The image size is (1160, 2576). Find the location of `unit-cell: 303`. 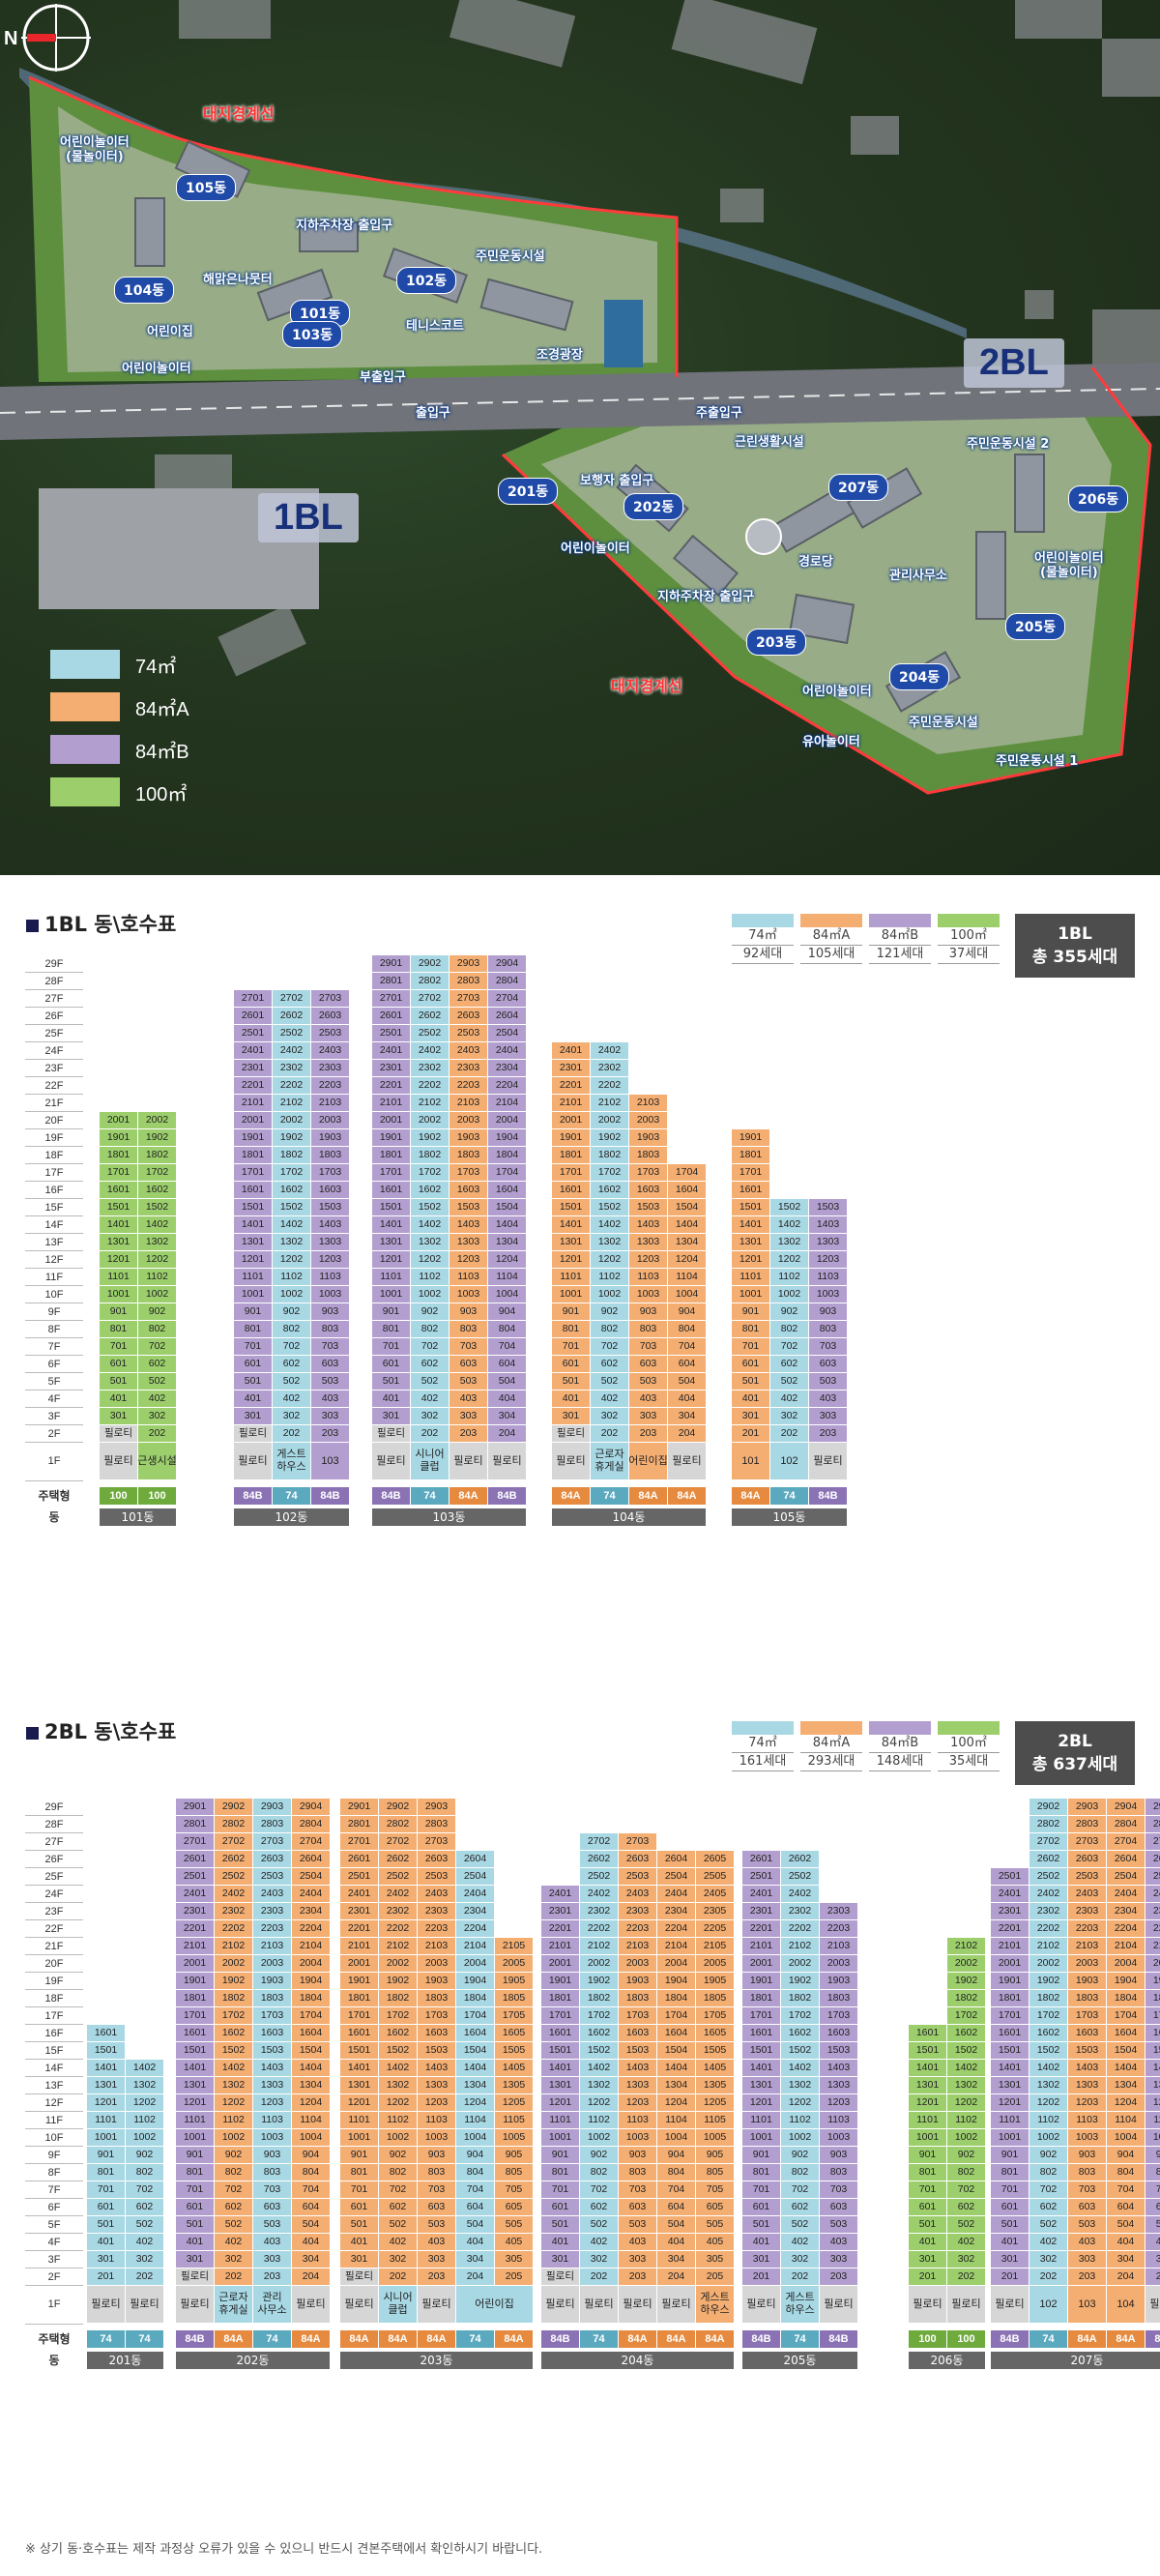

unit-cell: 303 is located at coordinates (330, 1416).